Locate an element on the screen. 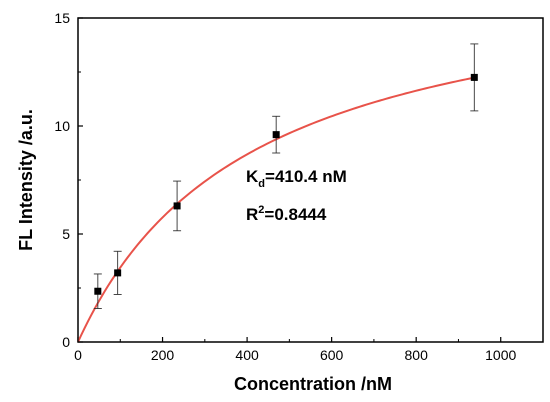 Image resolution: width=550 pixels, height=402 pixels. r2-annotation: R2=0.8444 is located at coordinates (286, 214).